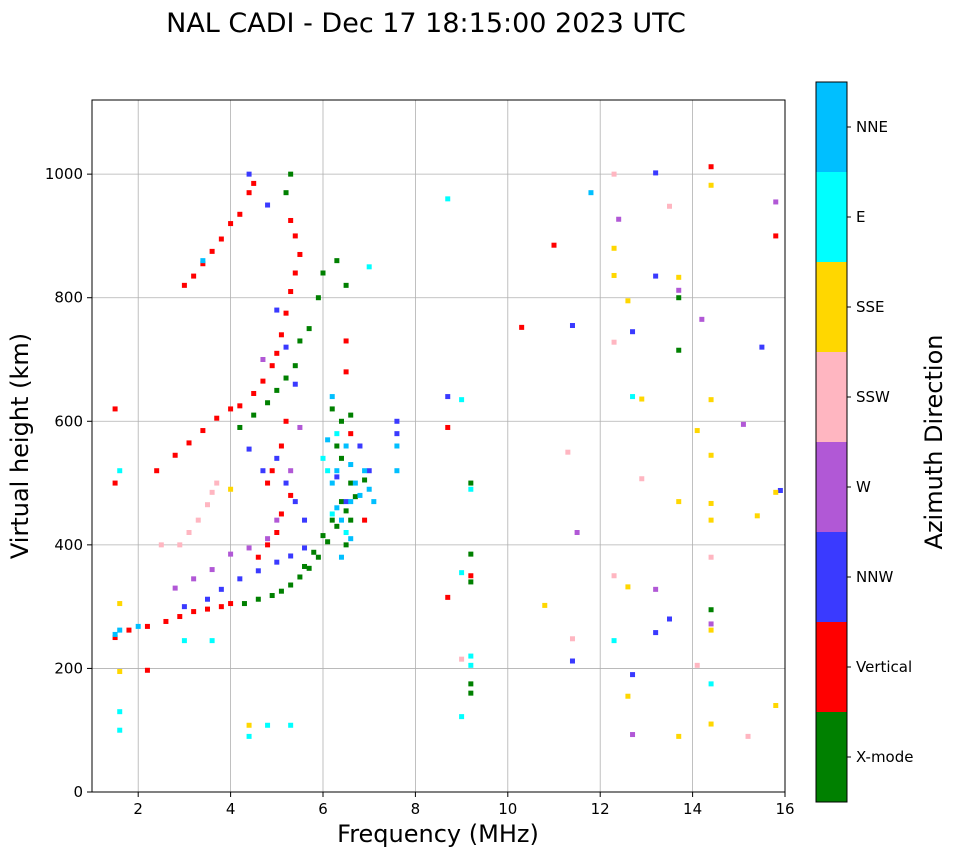 The width and height of the screenshot is (958, 857). Describe the element at coordinates (934, 442) in the screenshot. I see `colorbar-label: Azimuth Direction` at that location.